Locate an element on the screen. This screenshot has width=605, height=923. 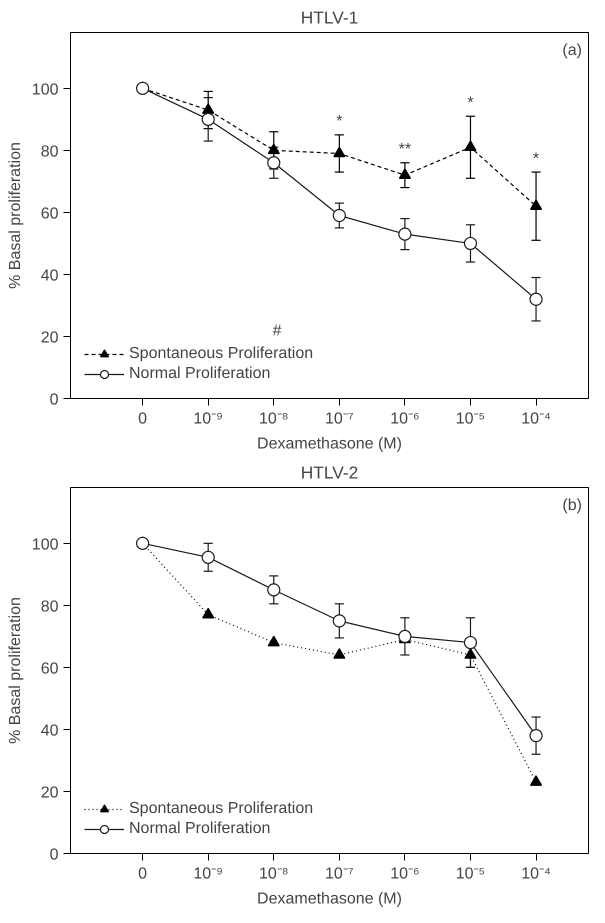
annotation: # is located at coordinates (277, 331).